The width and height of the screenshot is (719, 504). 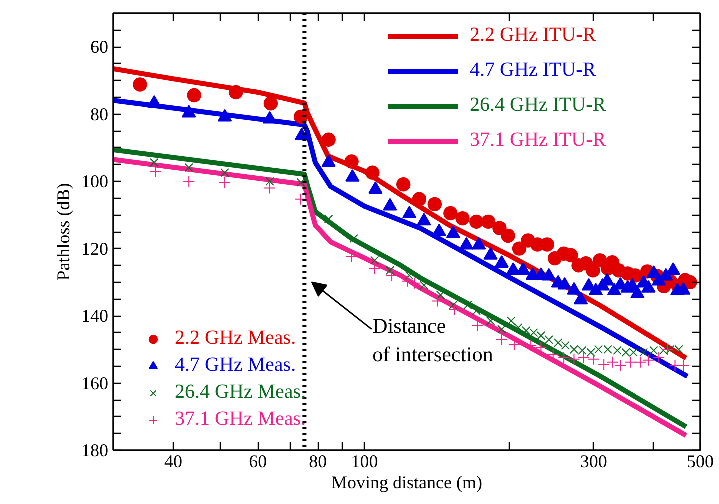 What do you see at coordinates (240, 392) in the screenshot?
I see `legend-label: 26.4 GHz Meas.` at bounding box center [240, 392].